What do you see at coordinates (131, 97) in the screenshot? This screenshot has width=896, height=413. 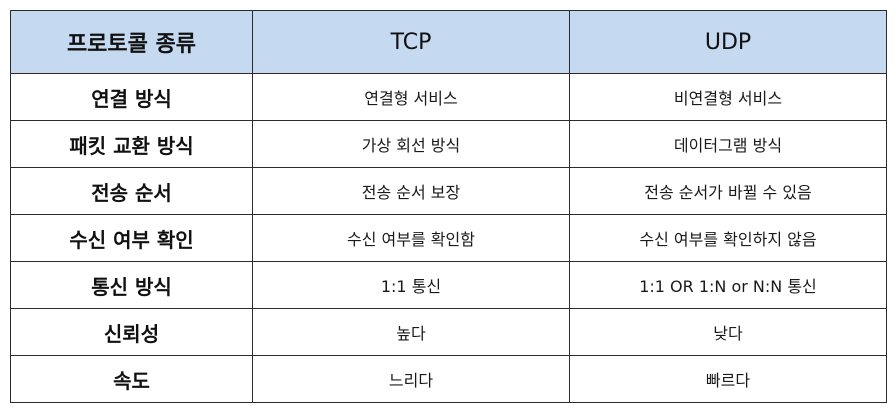 I see `row-label: 연결 방식` at bounding box center [131, 97].